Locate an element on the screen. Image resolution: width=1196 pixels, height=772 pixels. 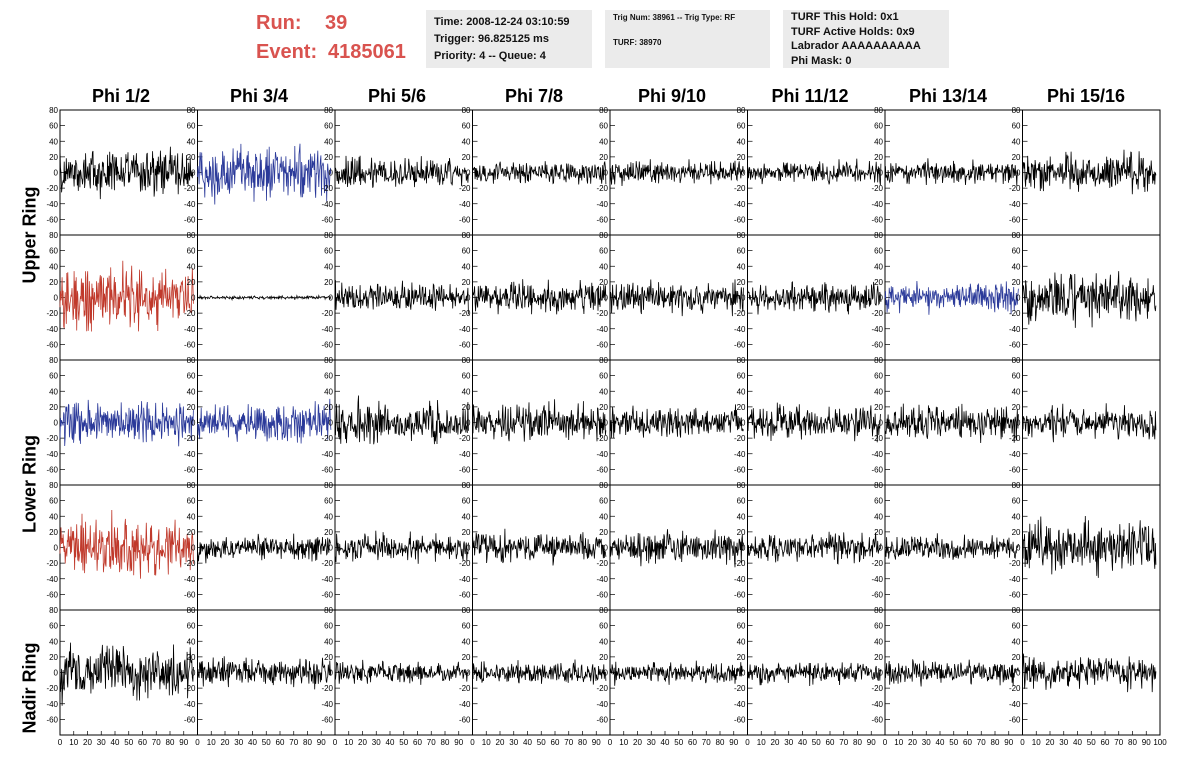
x-tick-label: 70 is located at coordinates (431, 742).